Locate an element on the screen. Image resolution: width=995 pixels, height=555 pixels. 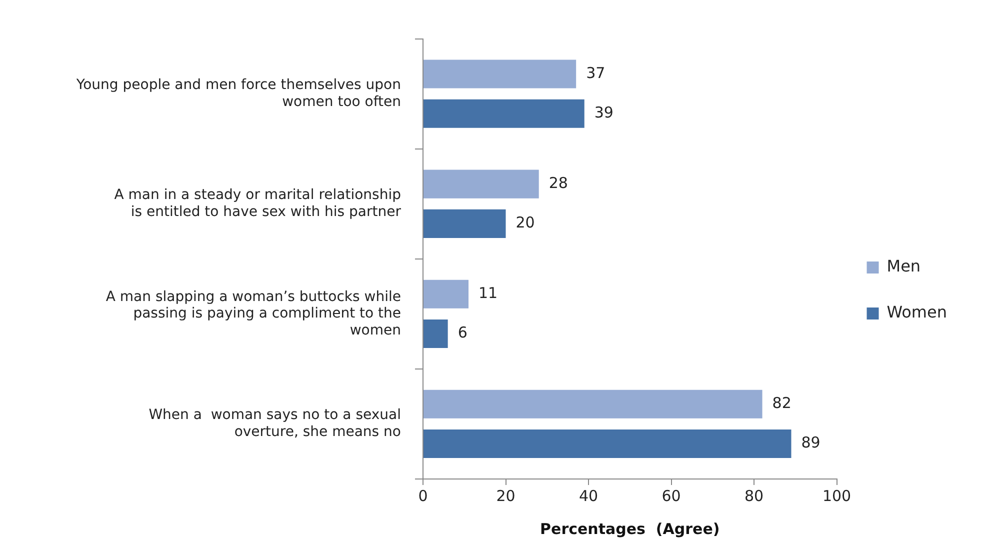
legend-label: Men is located at coordinates (903, 266).